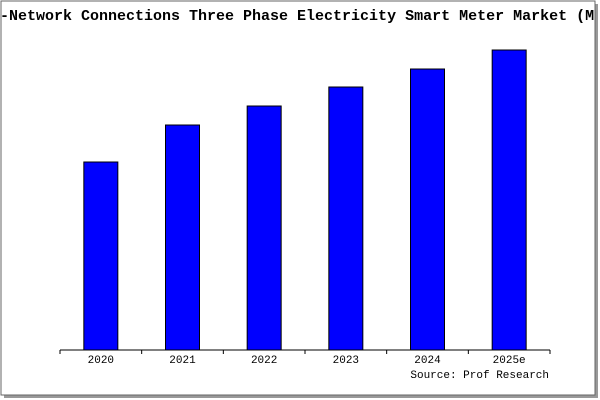 This screenshot has width=600, height=400. What do you see at coordinates (182, 361) in the screenshot?
I see `x-tick-label: 2021` at bounding box center [182, 361].